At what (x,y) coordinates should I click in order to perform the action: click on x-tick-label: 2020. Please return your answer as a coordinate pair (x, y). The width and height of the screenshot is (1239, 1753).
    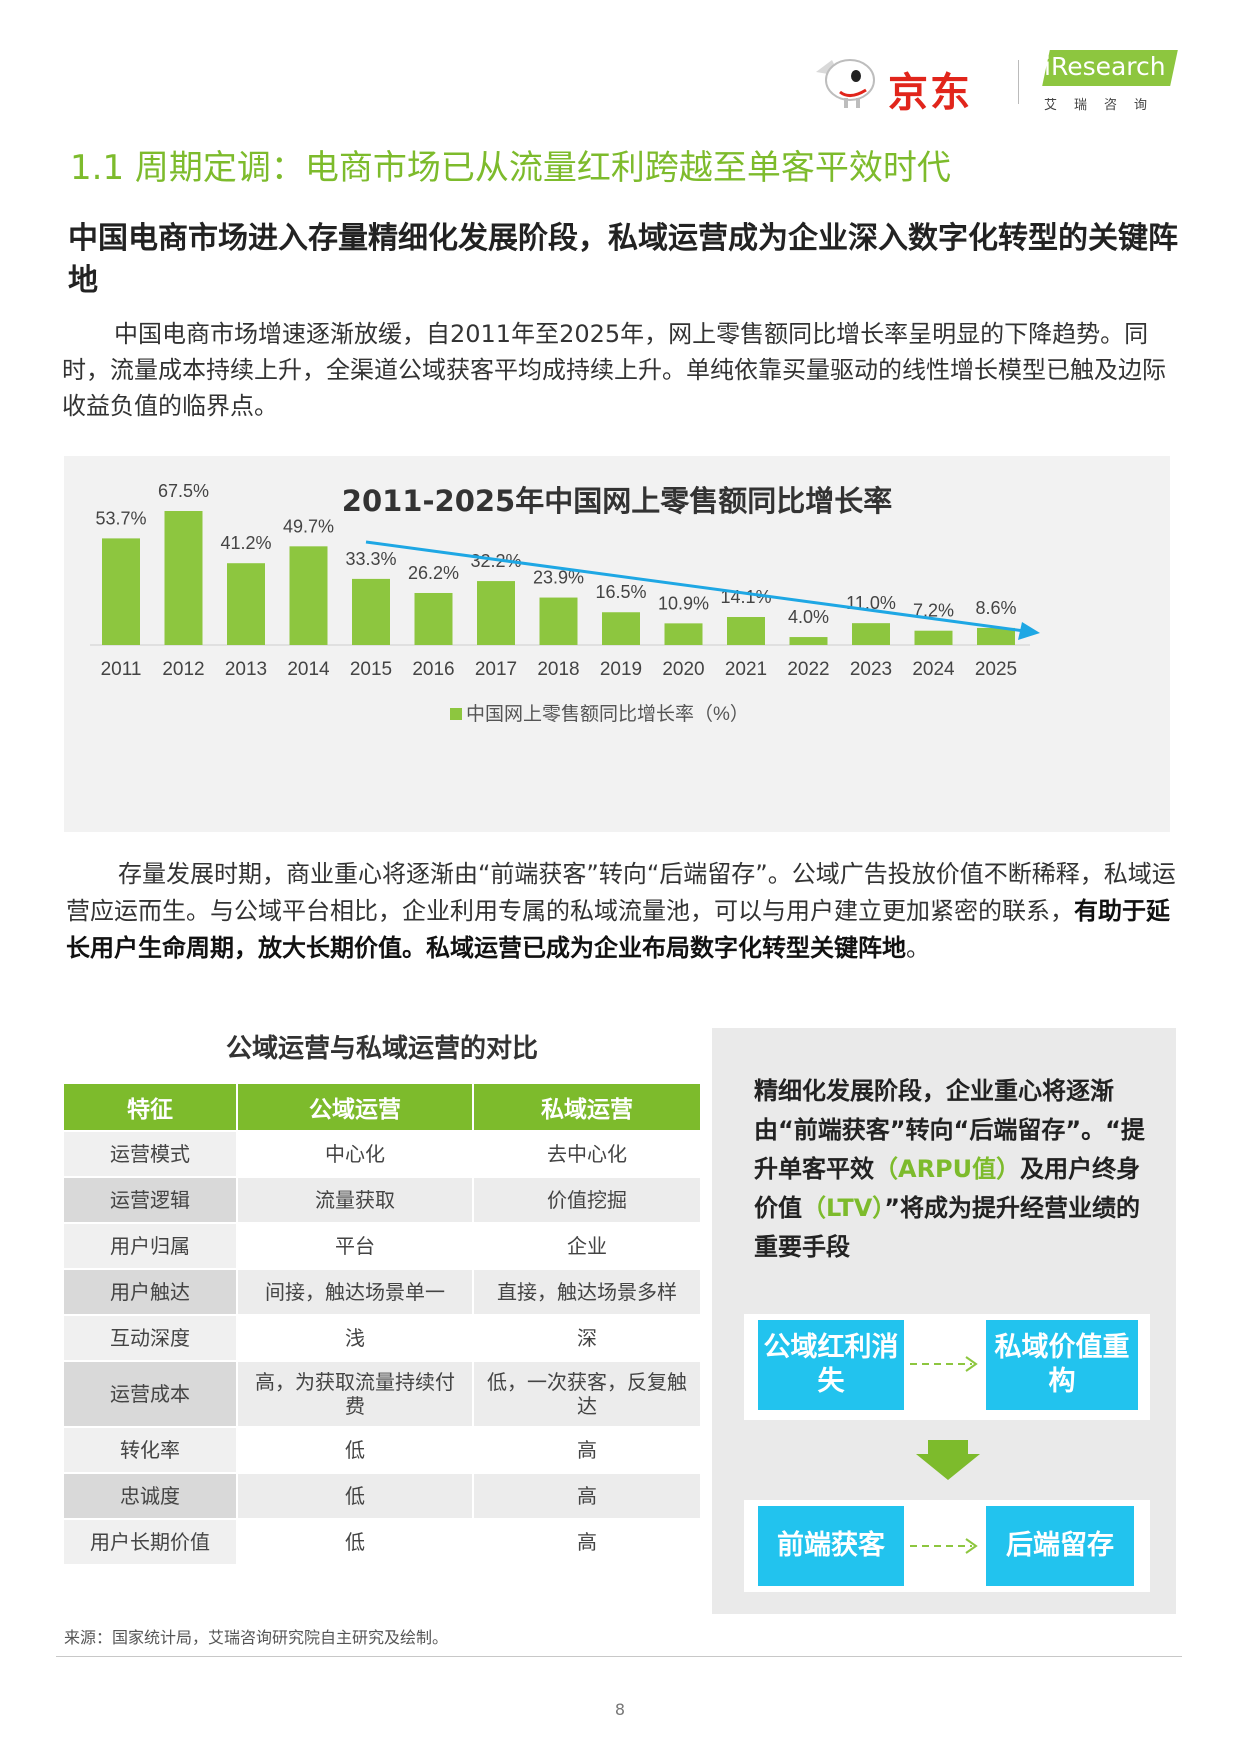
    Looking at the image, I should click on (683, 669).